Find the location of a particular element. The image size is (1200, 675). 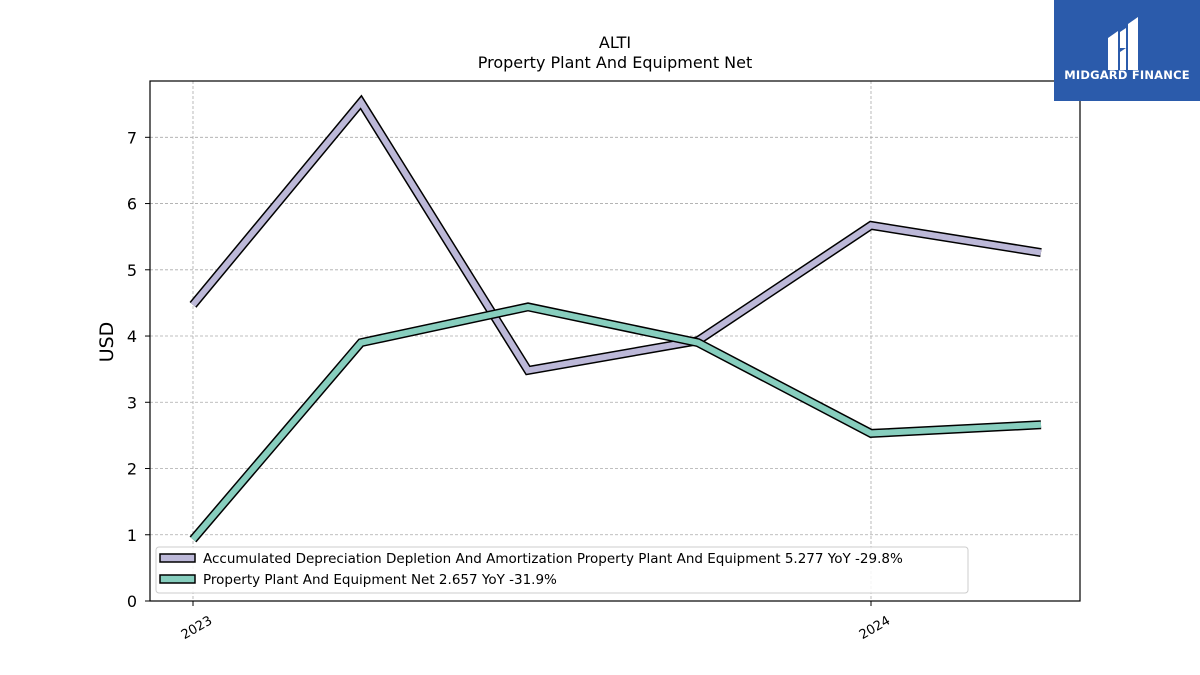

logo-mark-icon is located at coordinates (1123, 43).